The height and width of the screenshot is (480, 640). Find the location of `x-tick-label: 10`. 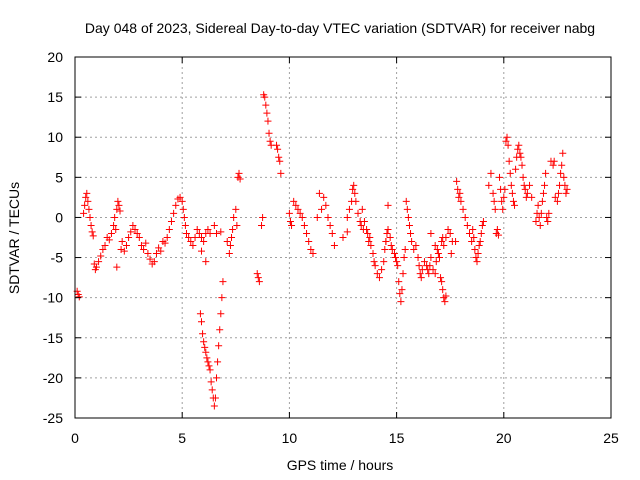

x-tick-label: 10 is located at coordinates (290, 438).